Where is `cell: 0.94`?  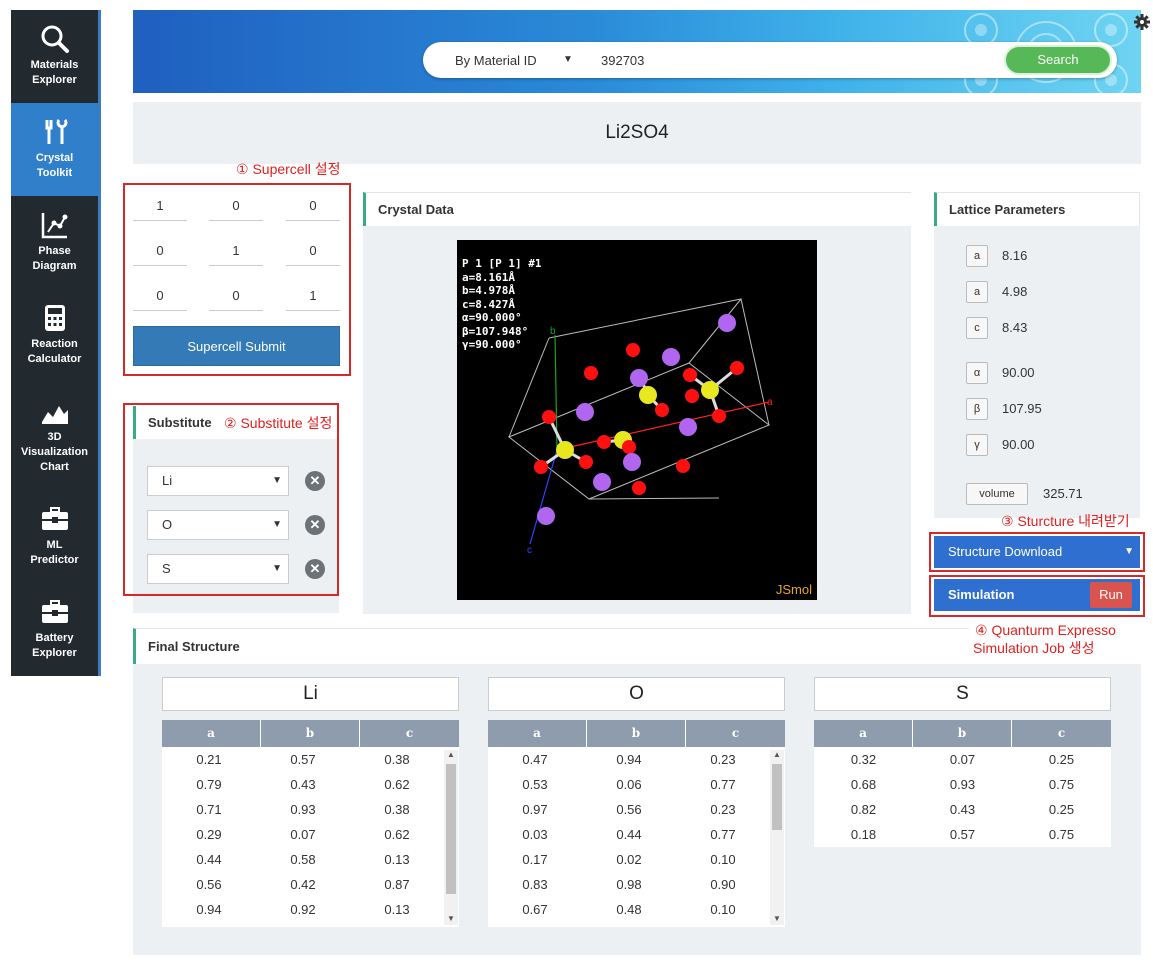
cell: 0.94 is located at coordinates (629, 759).